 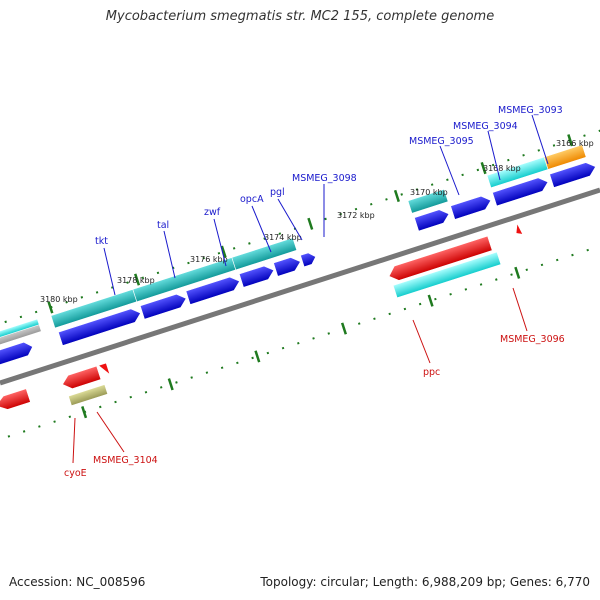 What do you see at coordinates (532, 339) in the screenshot?
I see `label-msmeg-3096: MSMEG_3096` at bounding box center [532, 339].